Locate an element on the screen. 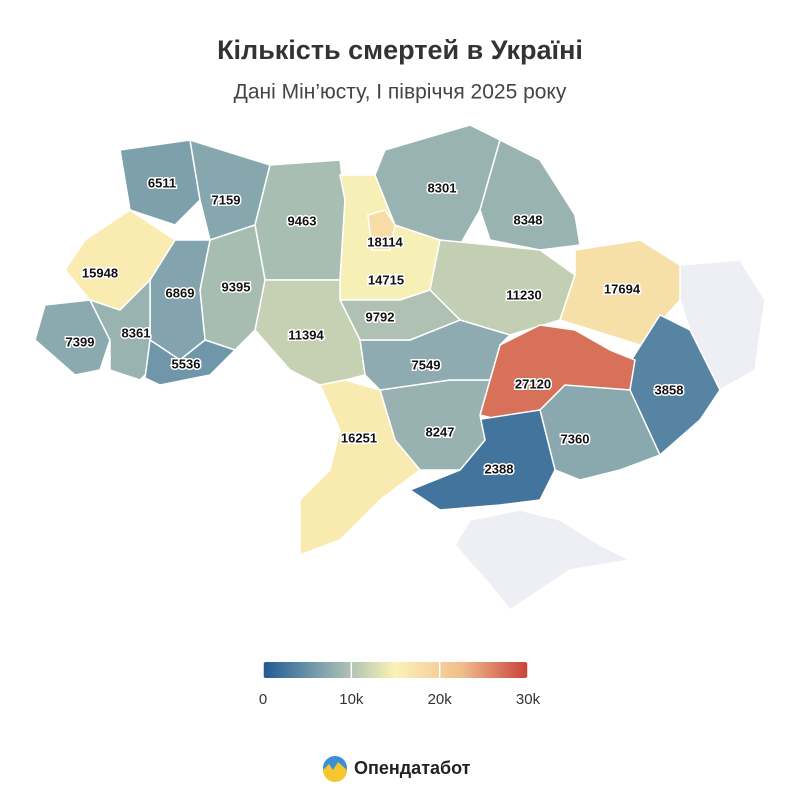  region-value: 7360 is located at coordinates (575, 438).